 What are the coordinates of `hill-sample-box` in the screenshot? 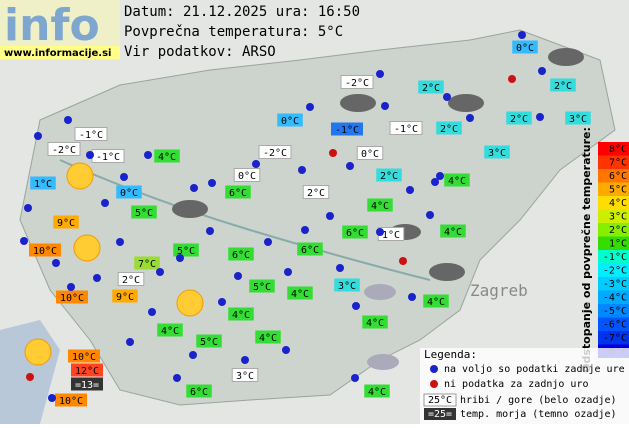 It's located at (440, 400).